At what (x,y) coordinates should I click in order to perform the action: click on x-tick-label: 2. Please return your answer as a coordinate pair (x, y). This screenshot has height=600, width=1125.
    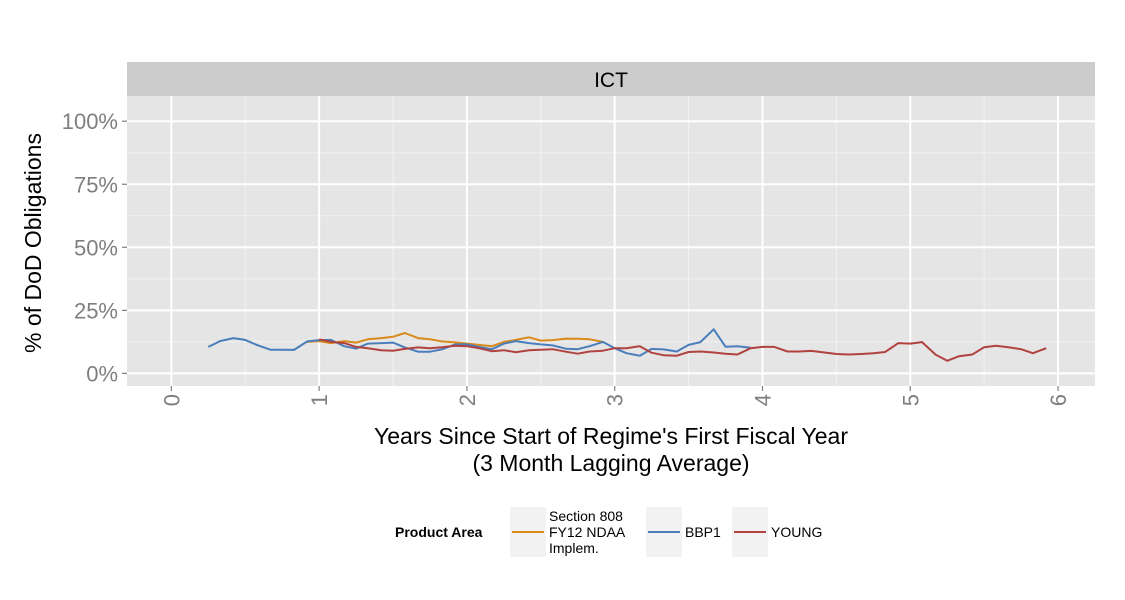
    Looking at the image, I should click on (467, 400).